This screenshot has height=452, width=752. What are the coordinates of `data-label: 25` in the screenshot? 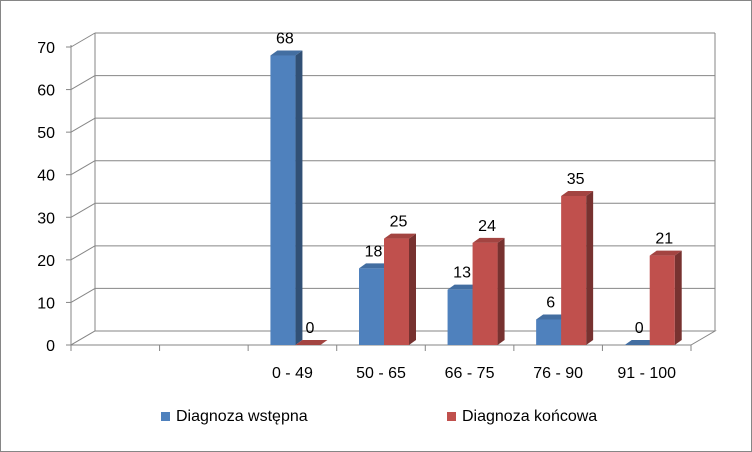 It's located at (399, 222).